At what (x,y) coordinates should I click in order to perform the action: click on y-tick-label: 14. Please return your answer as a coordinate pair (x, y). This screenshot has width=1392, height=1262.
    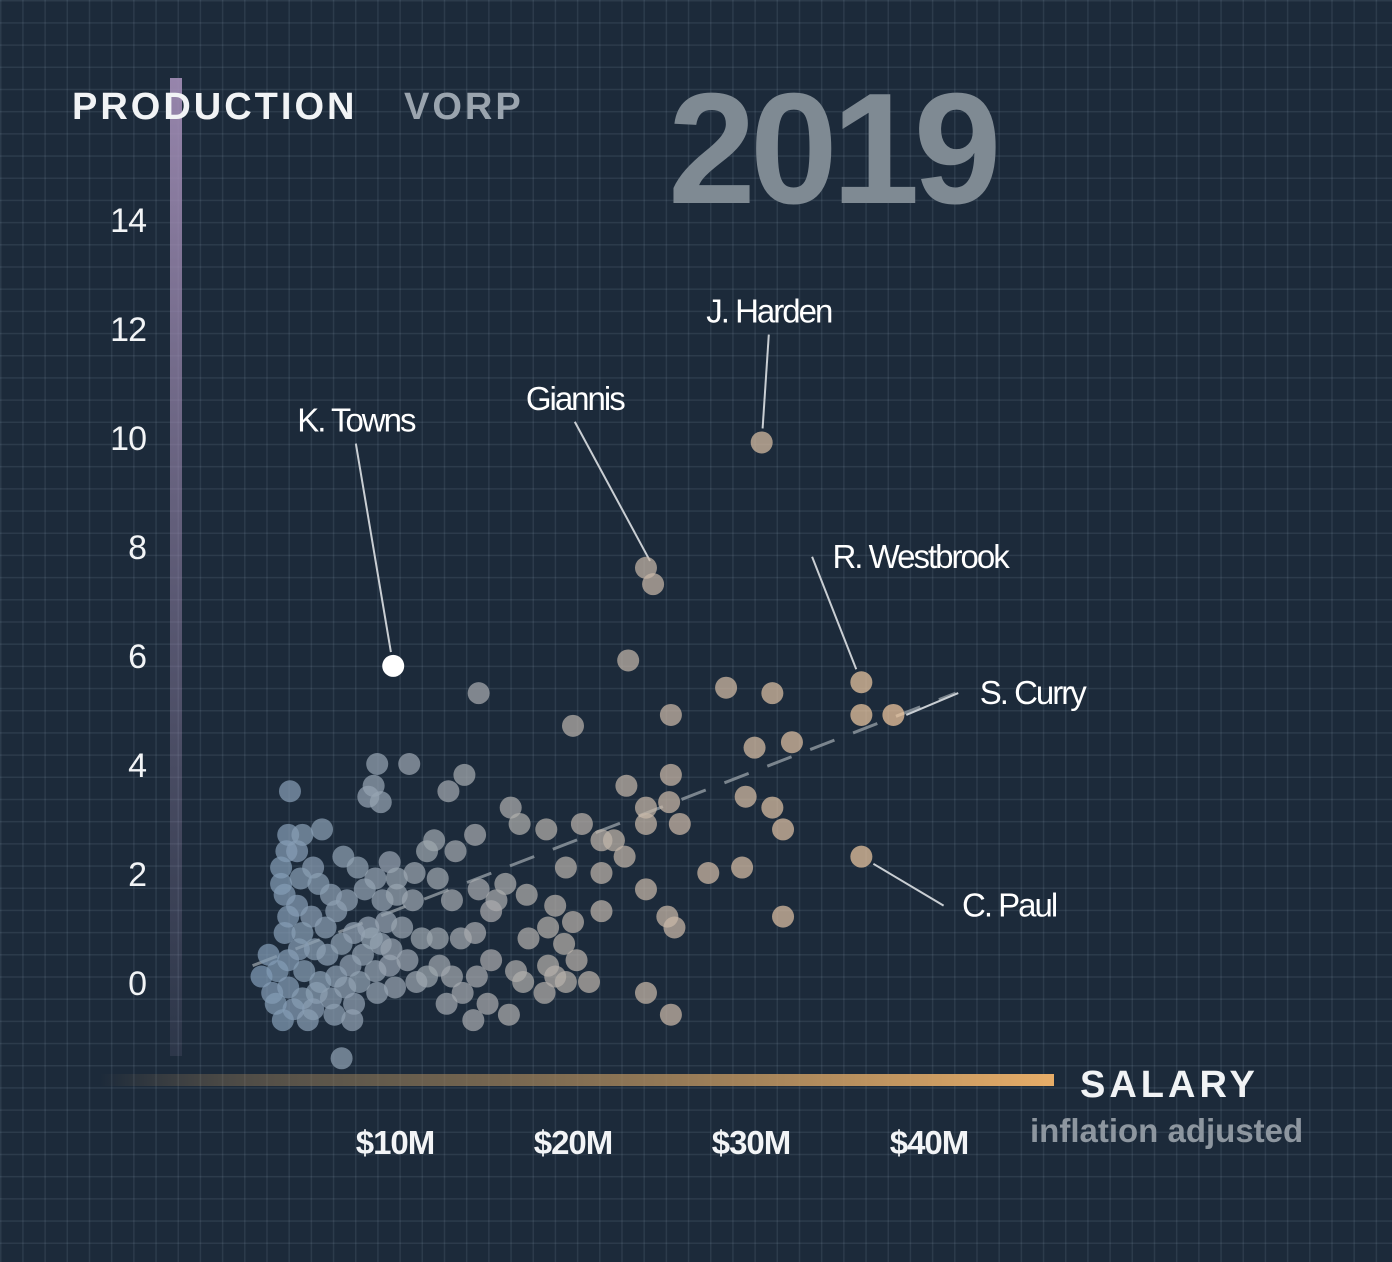
    Looking at the image, I should click on (128, 221).